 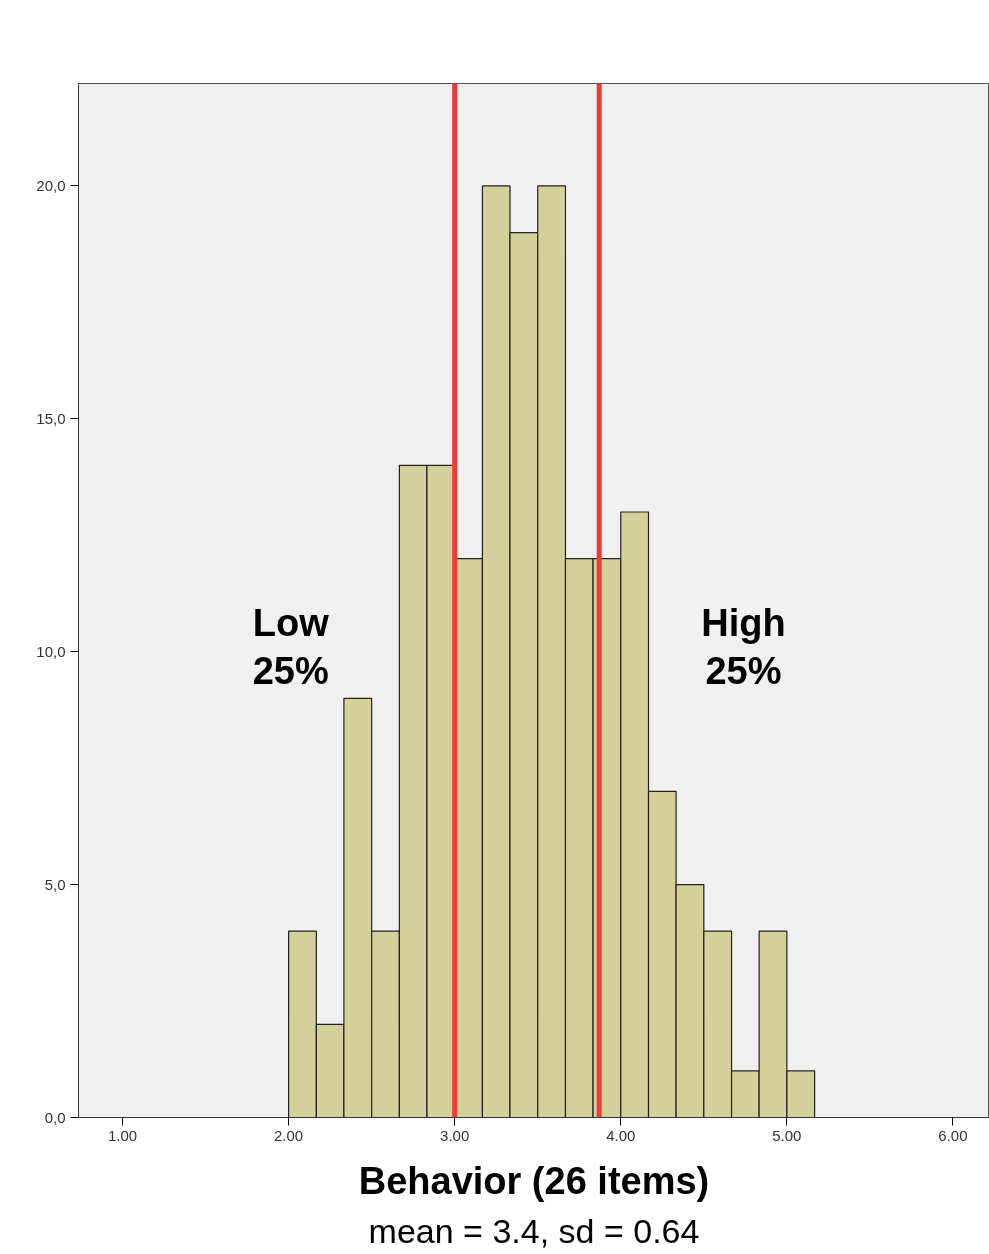 I want to click on x-tick-label: 4.00, so click(x=621, y=1135).